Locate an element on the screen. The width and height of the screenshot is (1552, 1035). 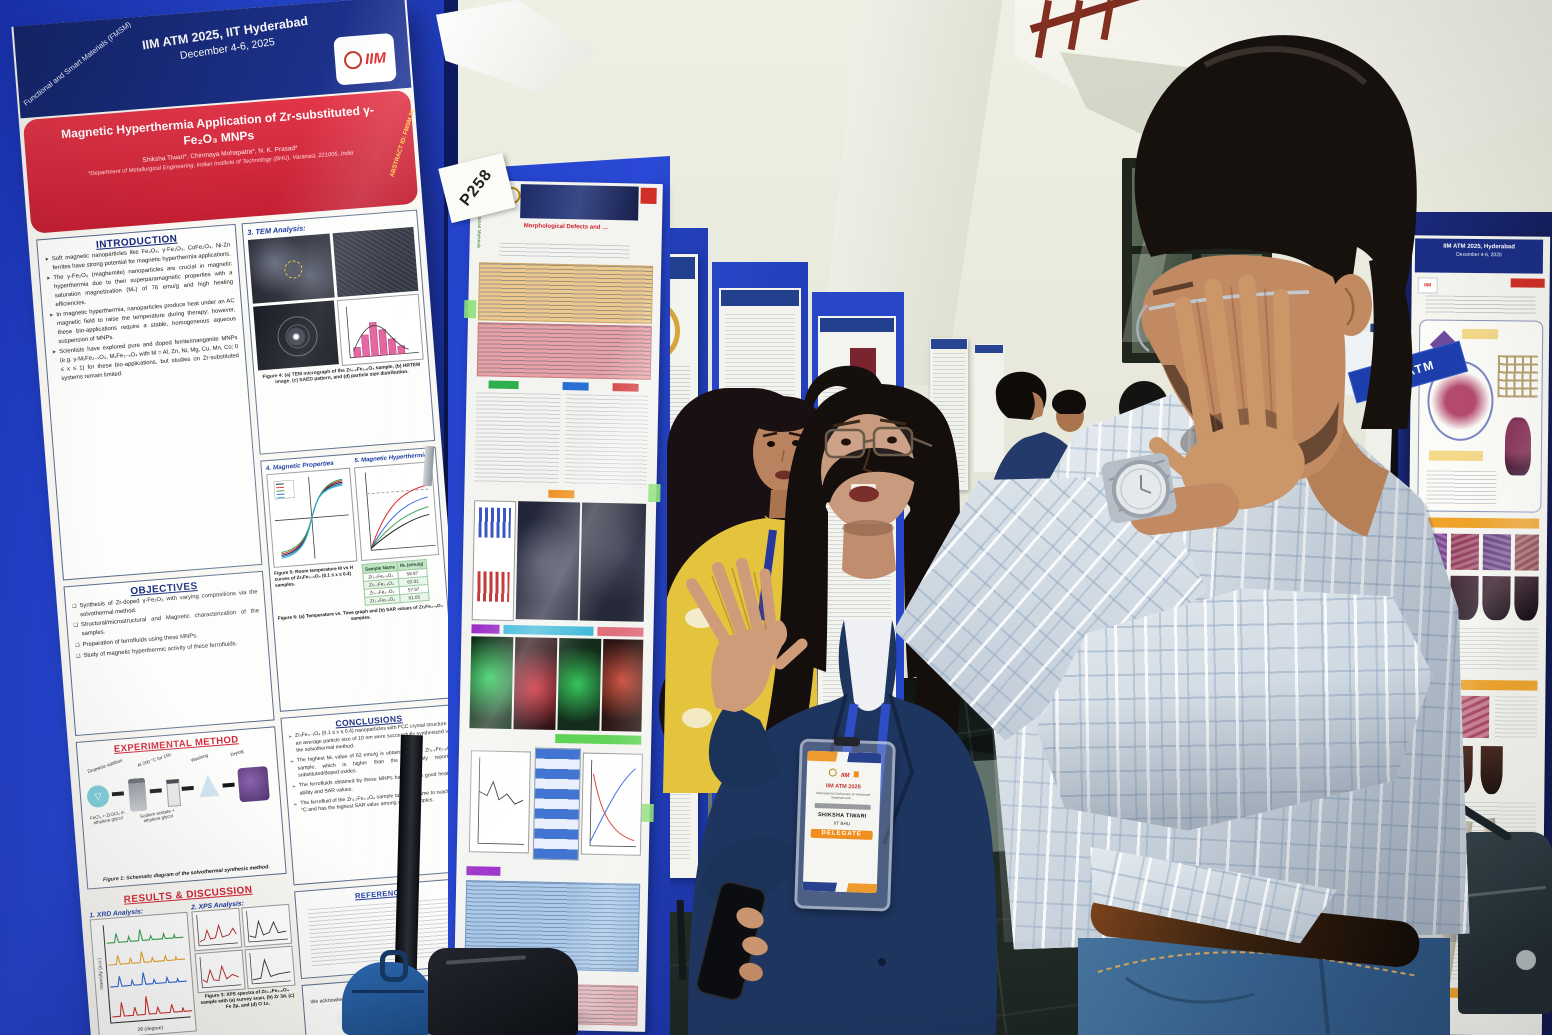
iim-logo: IIM is located at coordinates (365, 59).